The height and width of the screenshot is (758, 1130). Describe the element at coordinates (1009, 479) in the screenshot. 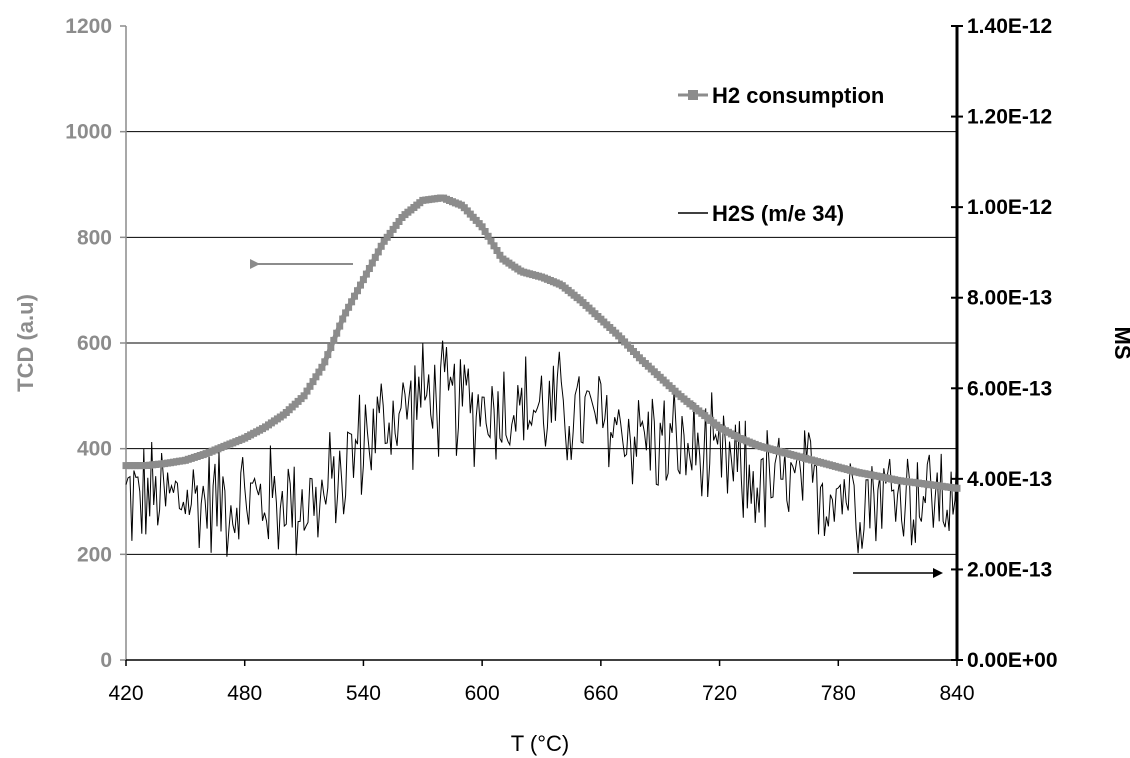

I see `y-right-tick-2: 4.00E-13` at that location.